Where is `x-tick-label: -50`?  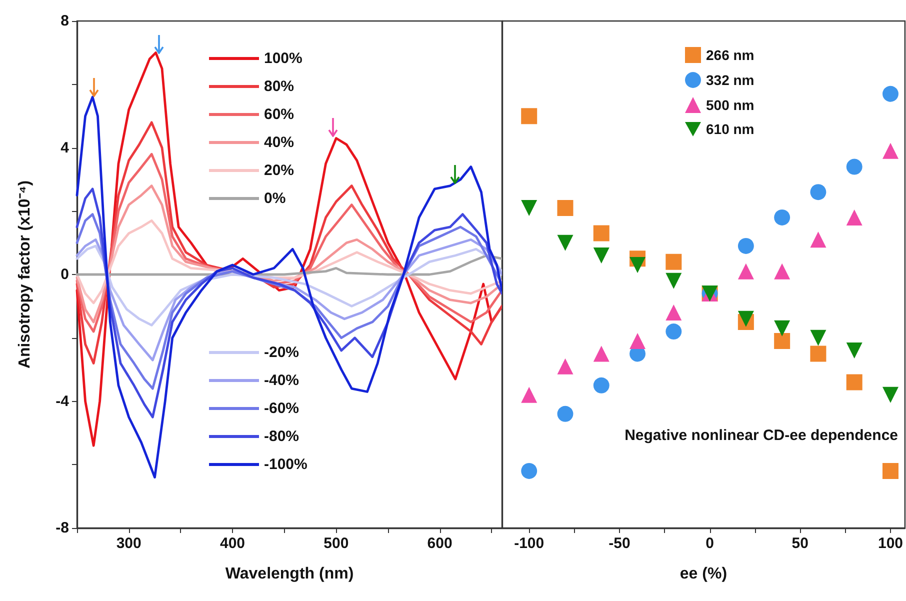
x-tick-label: -50 is located at coordinates (619, 543).